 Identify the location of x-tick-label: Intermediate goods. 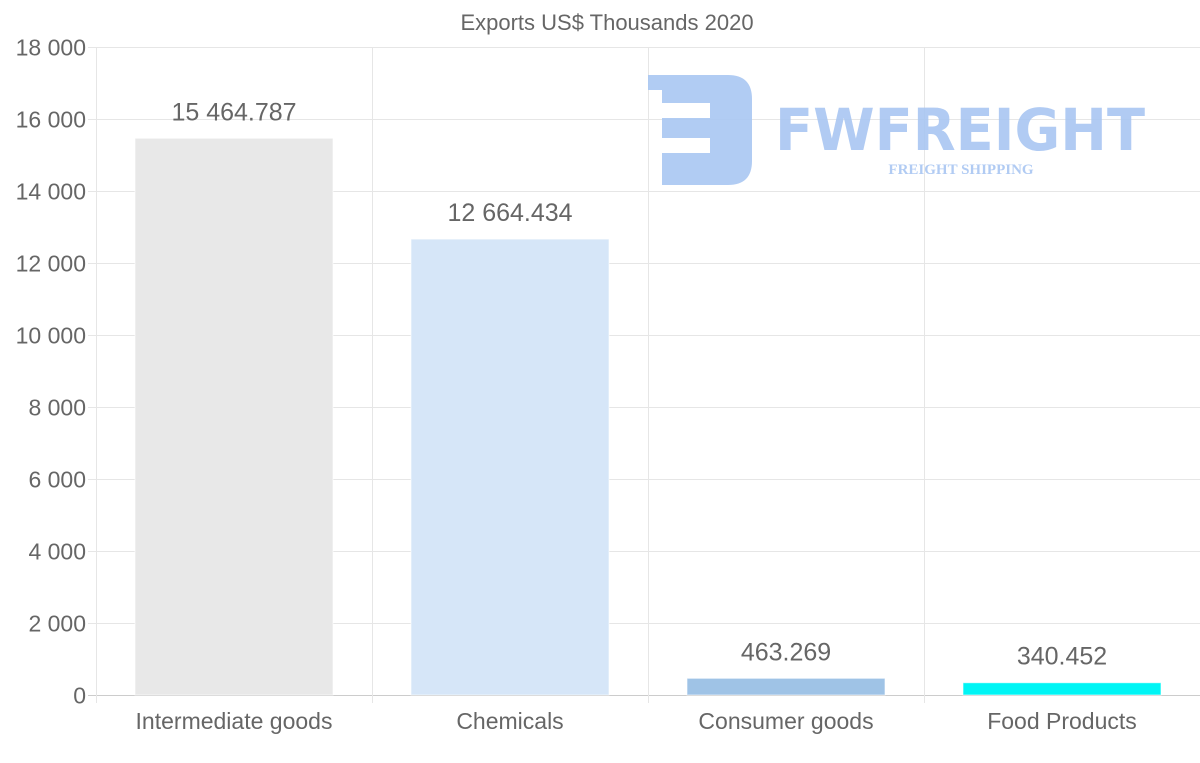
(234, 721).